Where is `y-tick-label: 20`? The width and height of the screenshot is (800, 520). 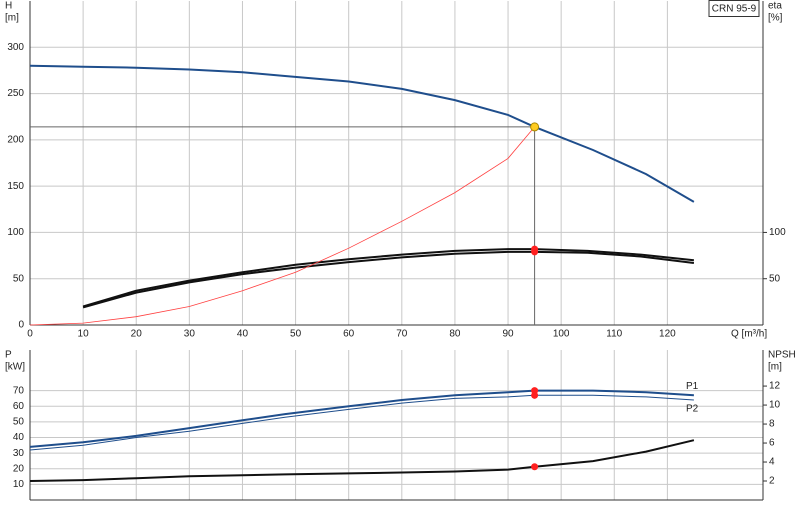 y-tick-label: 20 is located at coordinates (19, 468).